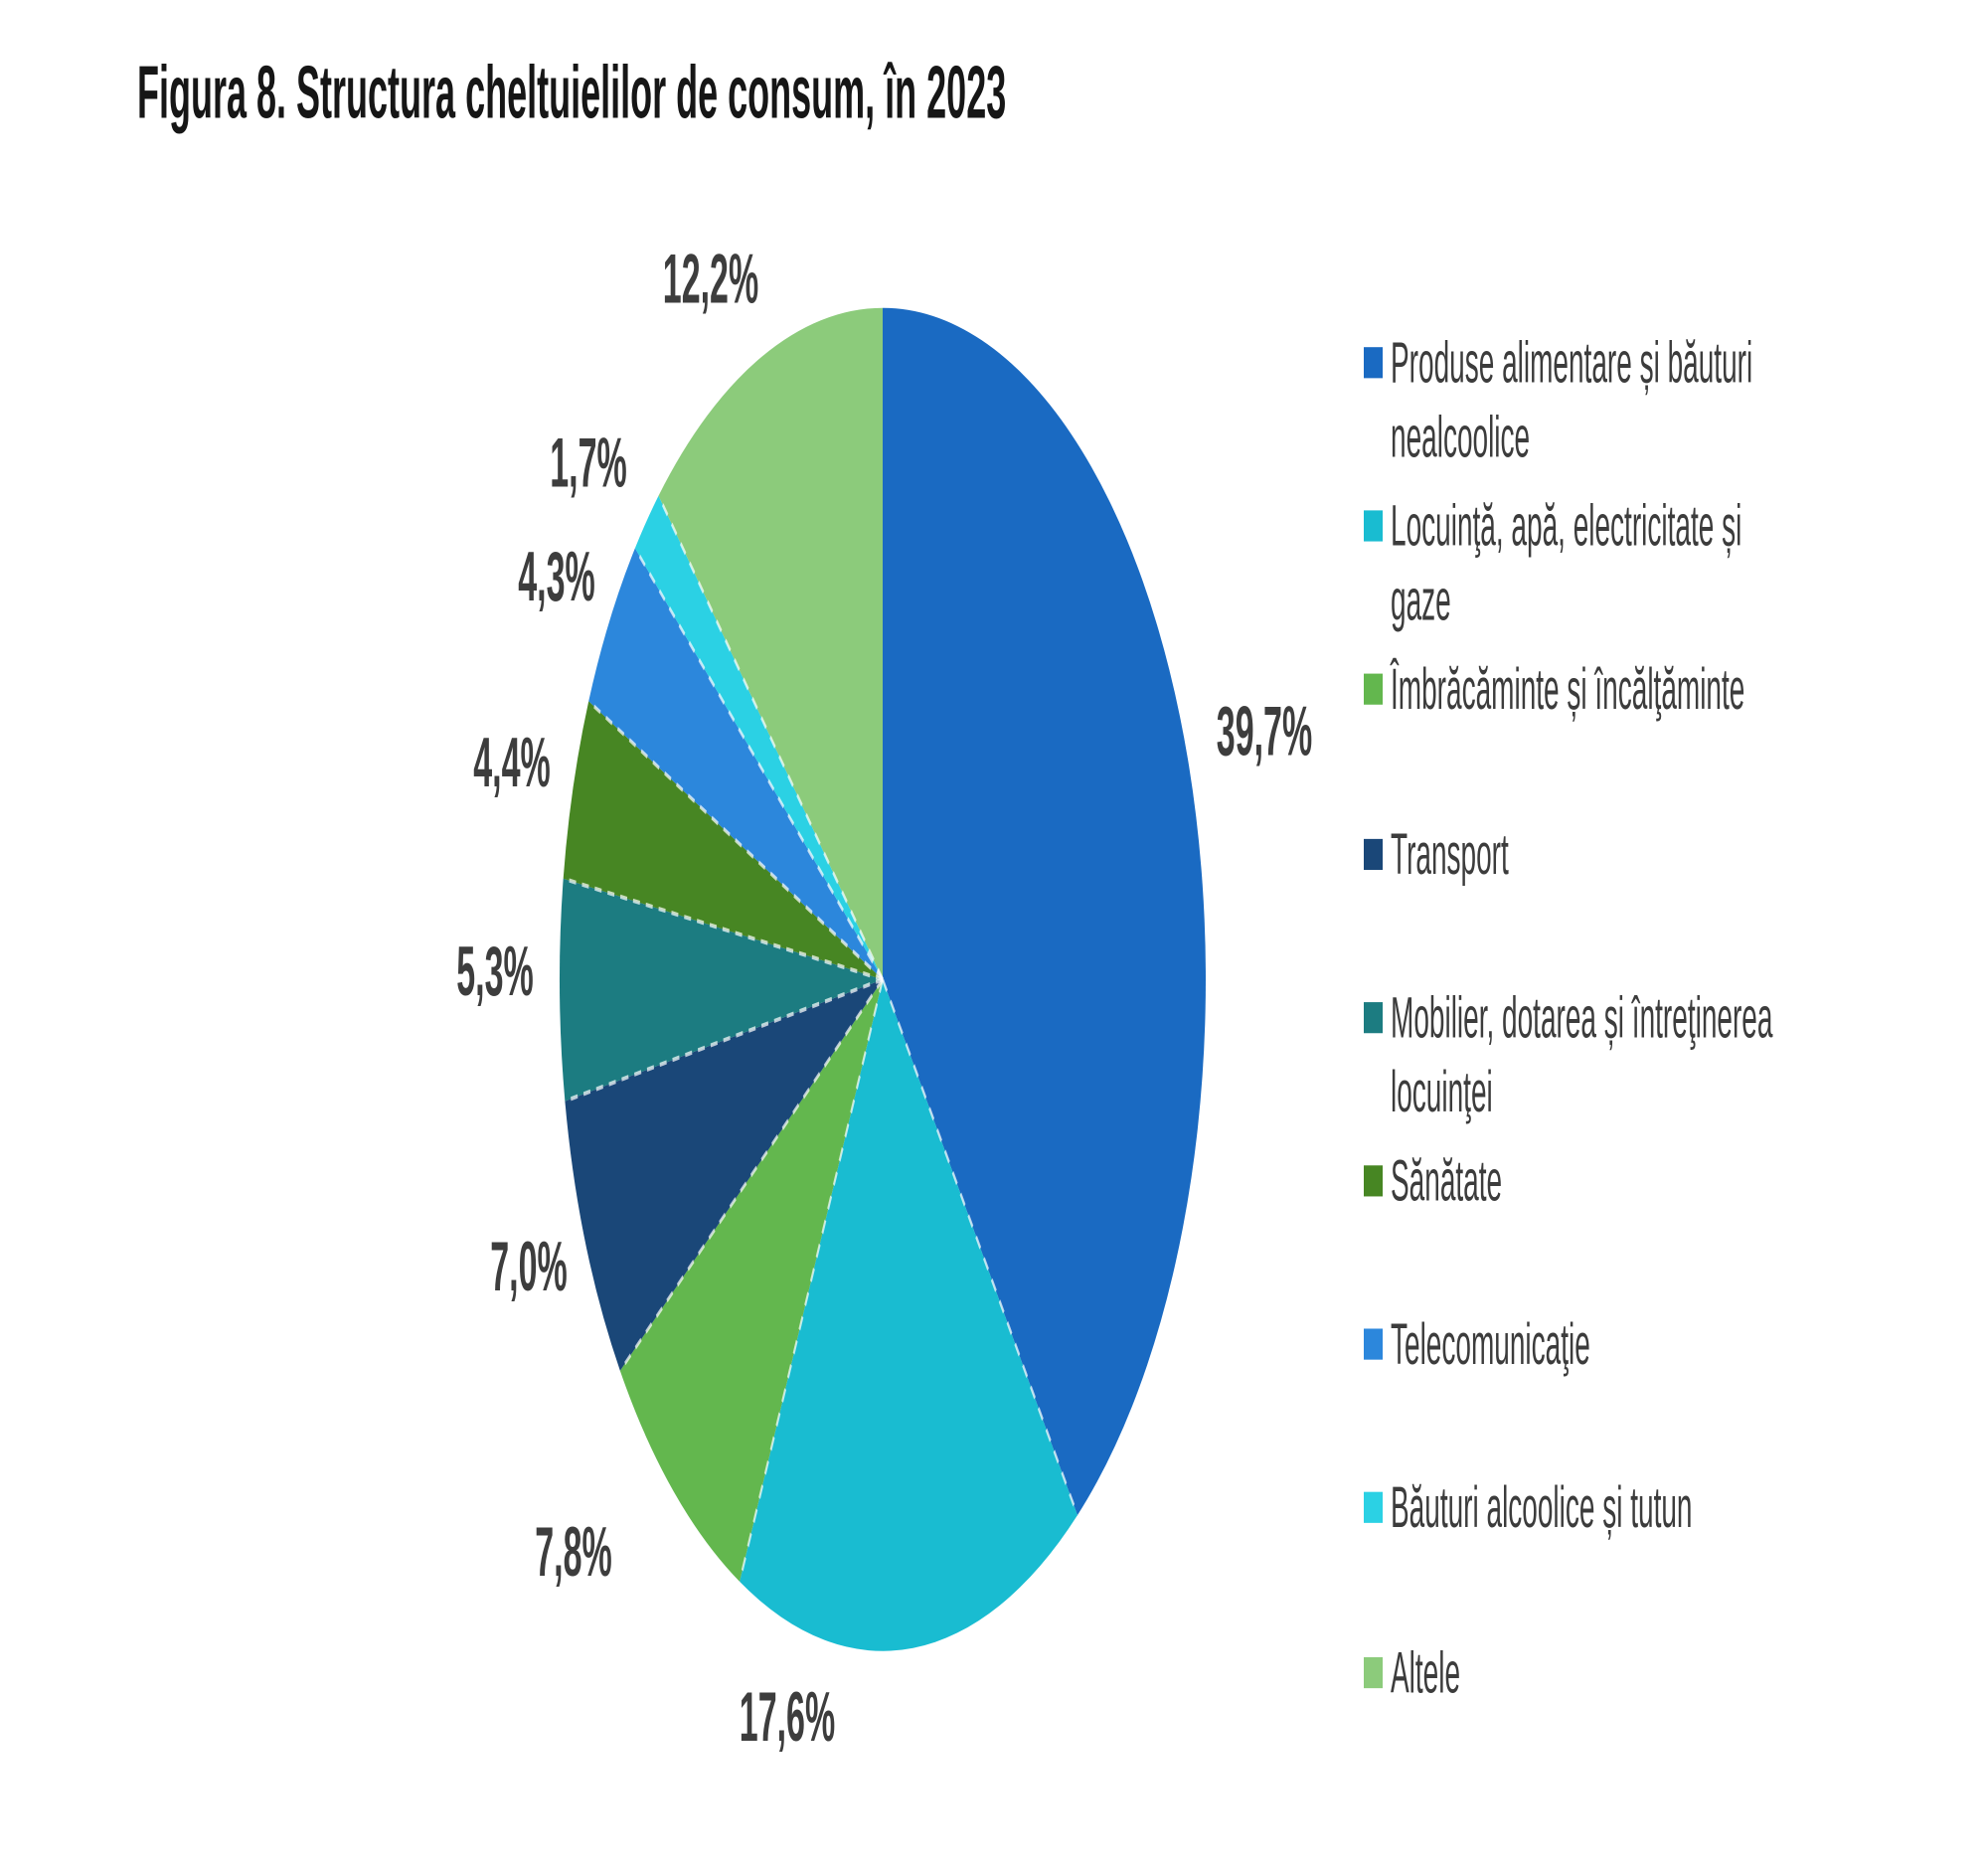 This screenshot has width=1988, height=1870. What do you see at coordinates (1264, 732) in the screenshot?
I see `value-label-1: 39,7%` at bounding box center [1264, 732].